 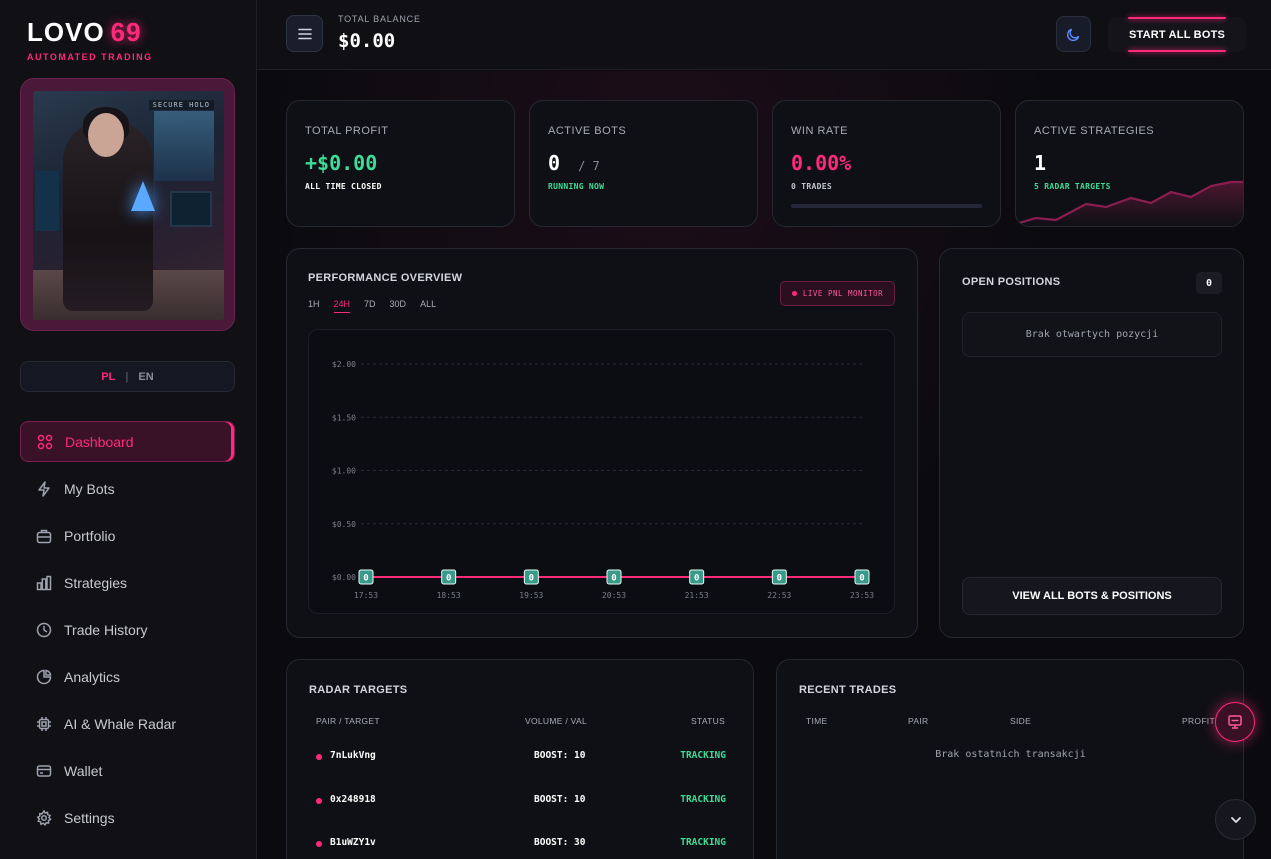 I want to click on active-strategies-card: ACTIVE STRATEGIES 1 5 RADAR TARGETS, so click(x=1129, y=163).